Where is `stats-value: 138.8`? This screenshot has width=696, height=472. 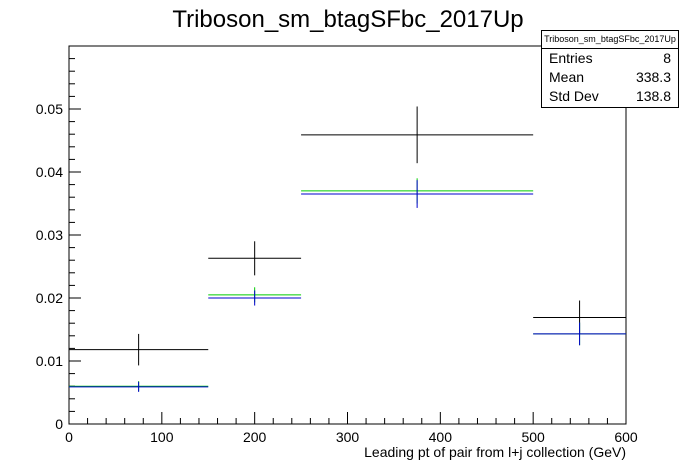
stats-value: 138.8 is located at coordinates (653, 96).